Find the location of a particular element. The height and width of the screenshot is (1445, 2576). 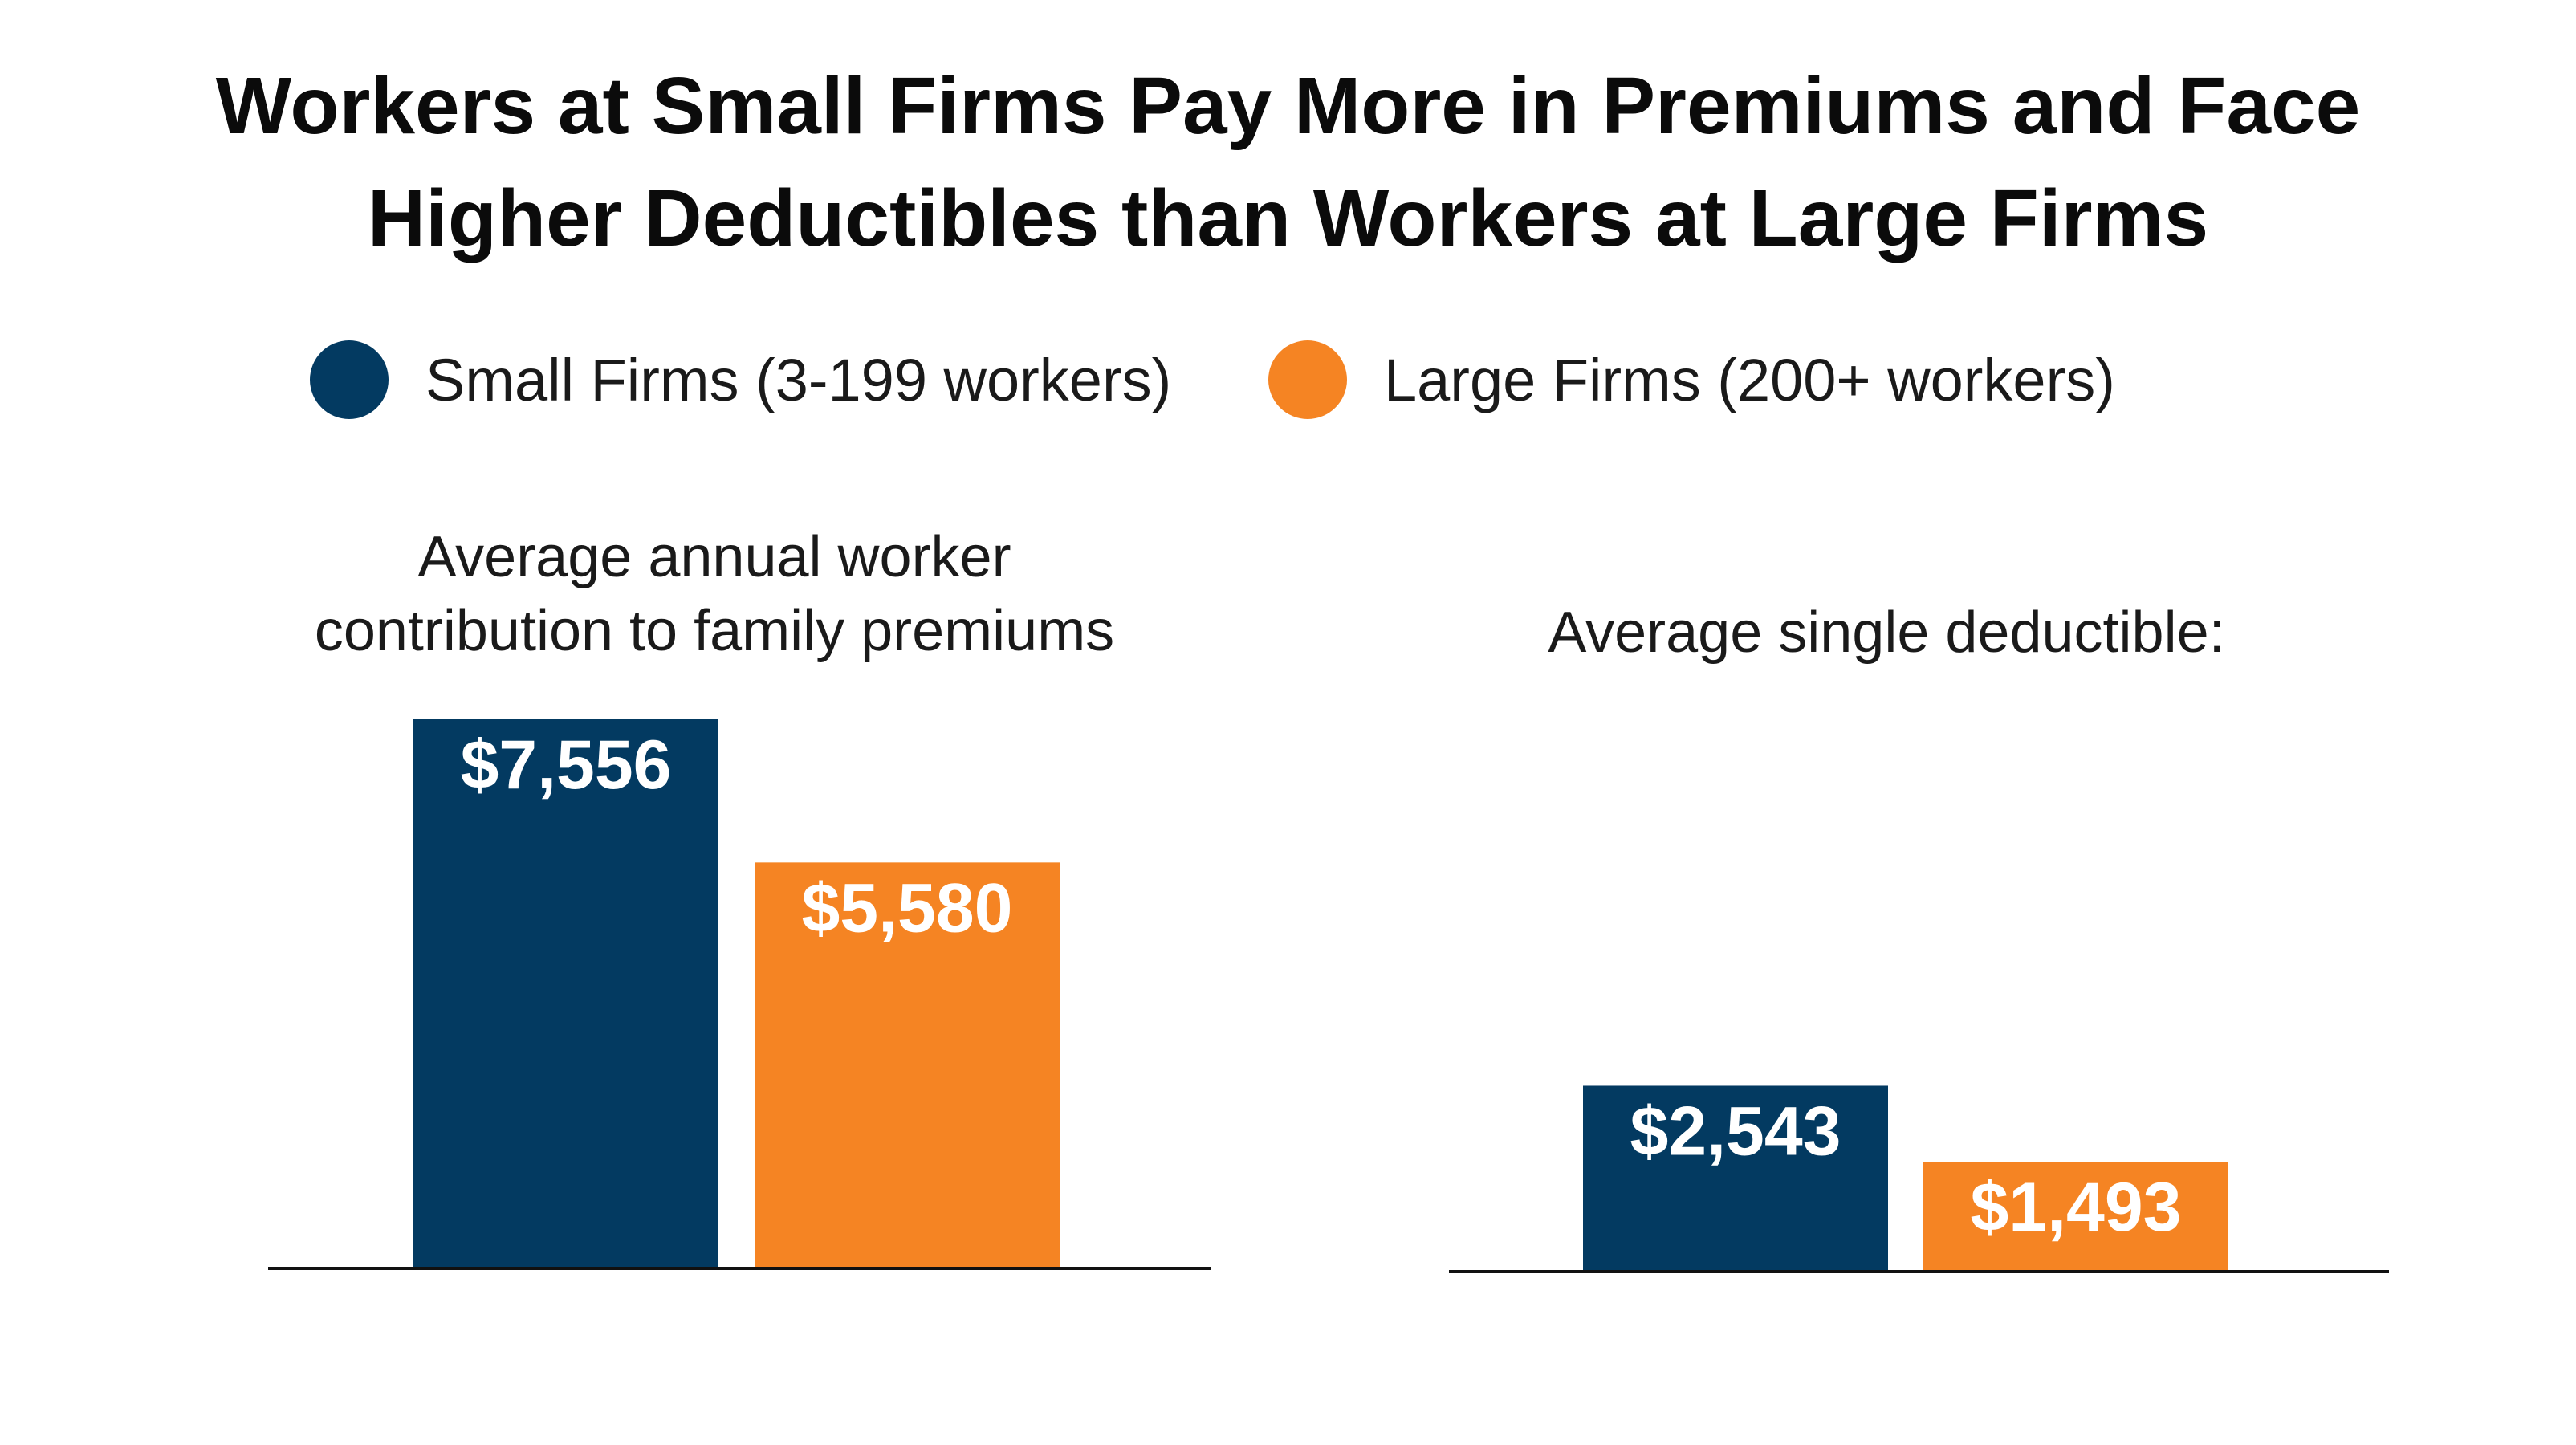

legend-item-small-firms: Small Firms (3-199 workers) is located at coordinates (740, 379).